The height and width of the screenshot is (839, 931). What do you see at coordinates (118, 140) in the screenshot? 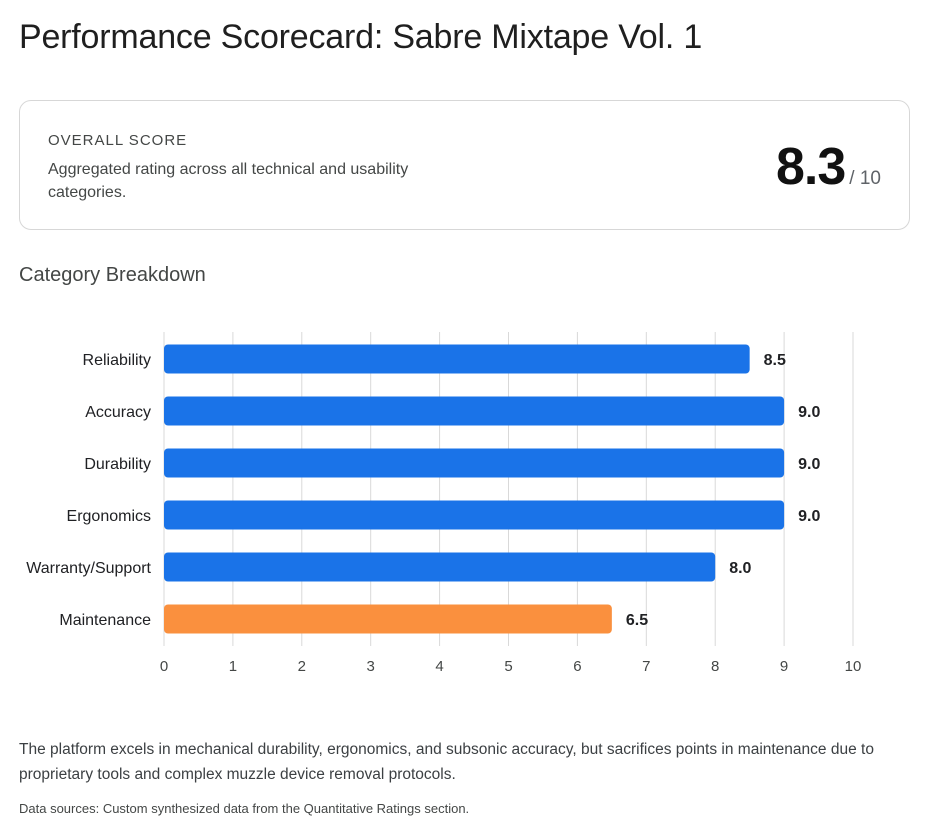
I see `overall-score-label: OVERALL SCORE` at bounding box center [118, 140].